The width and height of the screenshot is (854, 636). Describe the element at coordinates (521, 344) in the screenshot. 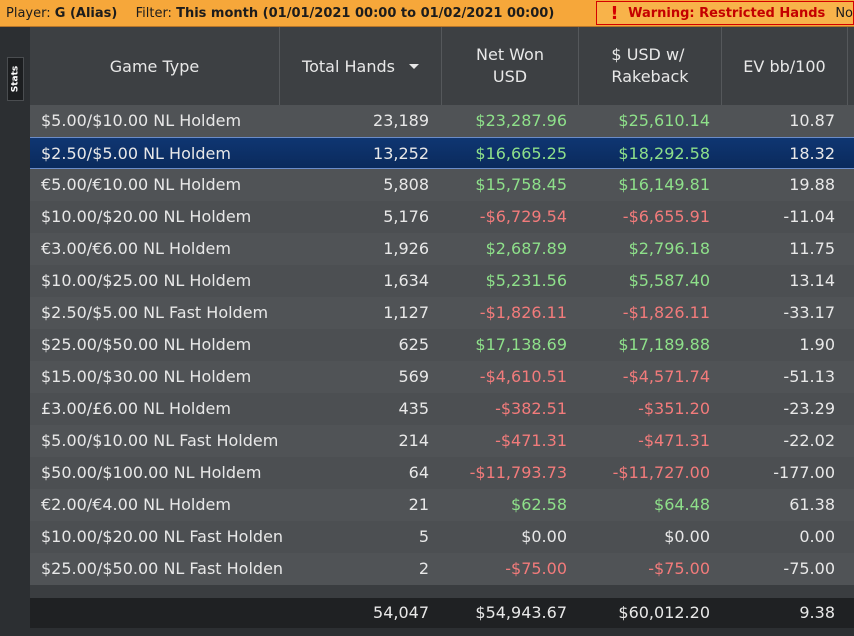

I see `net-won-cell: $17,138.69` at that location.